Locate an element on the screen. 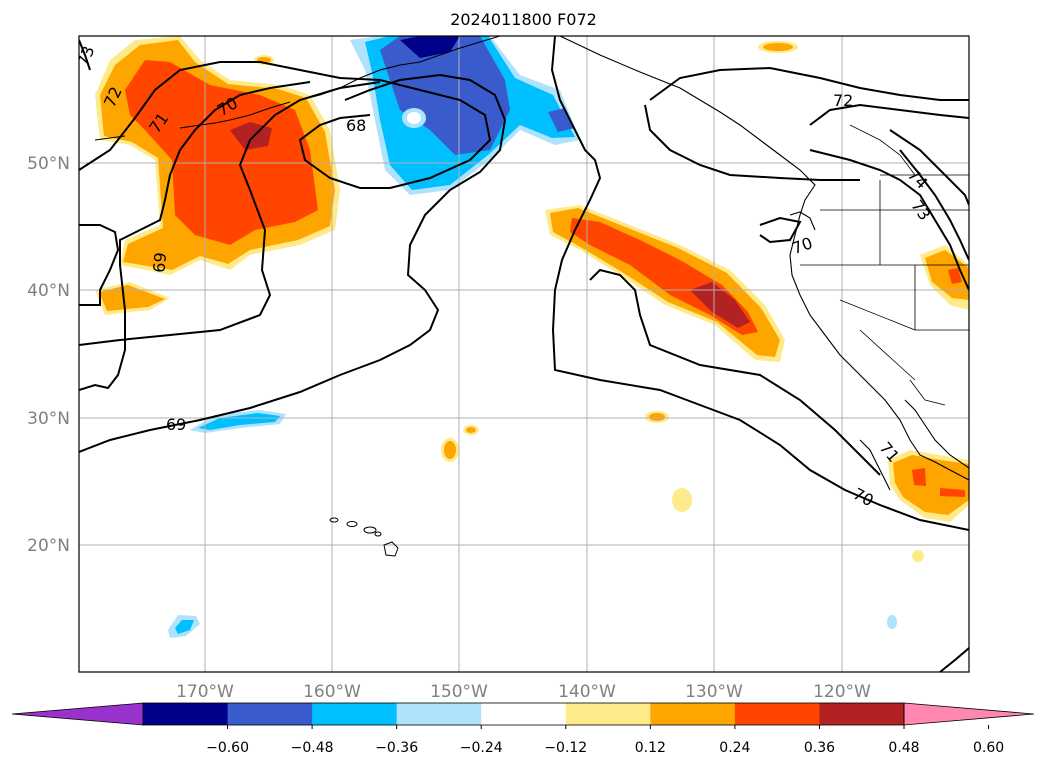 The height and width of the screenshot is (765, 1047). lon-label-150w: 150°W is located at coordinates (459, 692).